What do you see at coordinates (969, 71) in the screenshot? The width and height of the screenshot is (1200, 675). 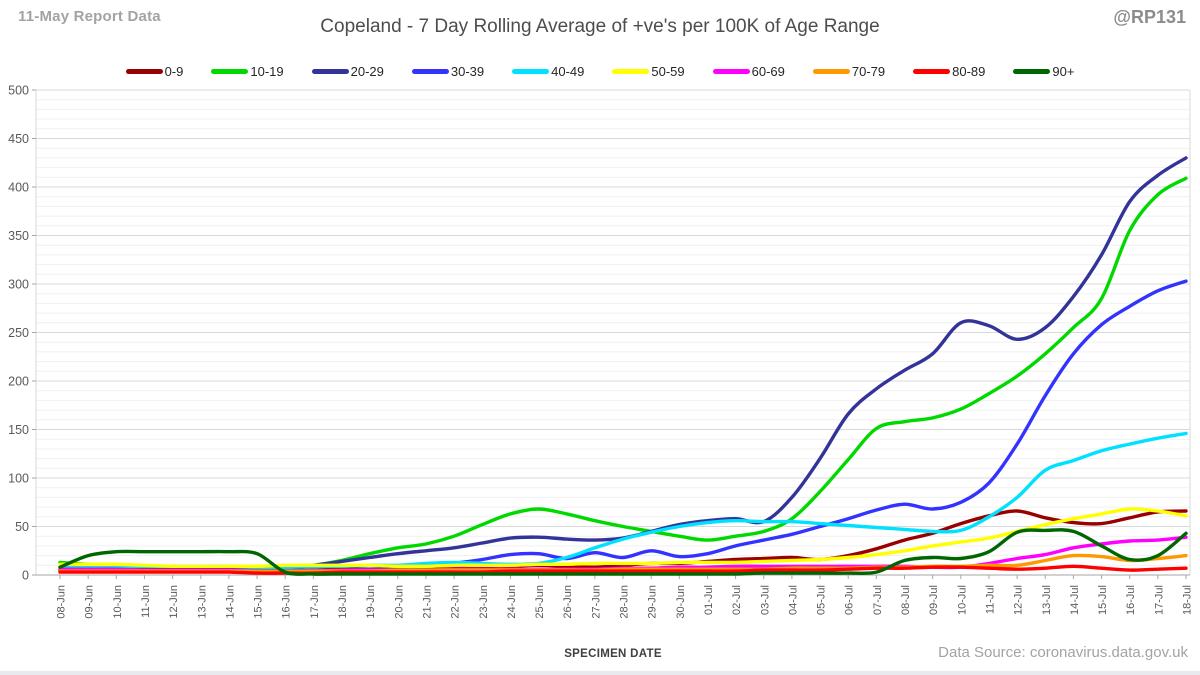 I see `legend-label: 80-89` at bounding box center [969, 71].